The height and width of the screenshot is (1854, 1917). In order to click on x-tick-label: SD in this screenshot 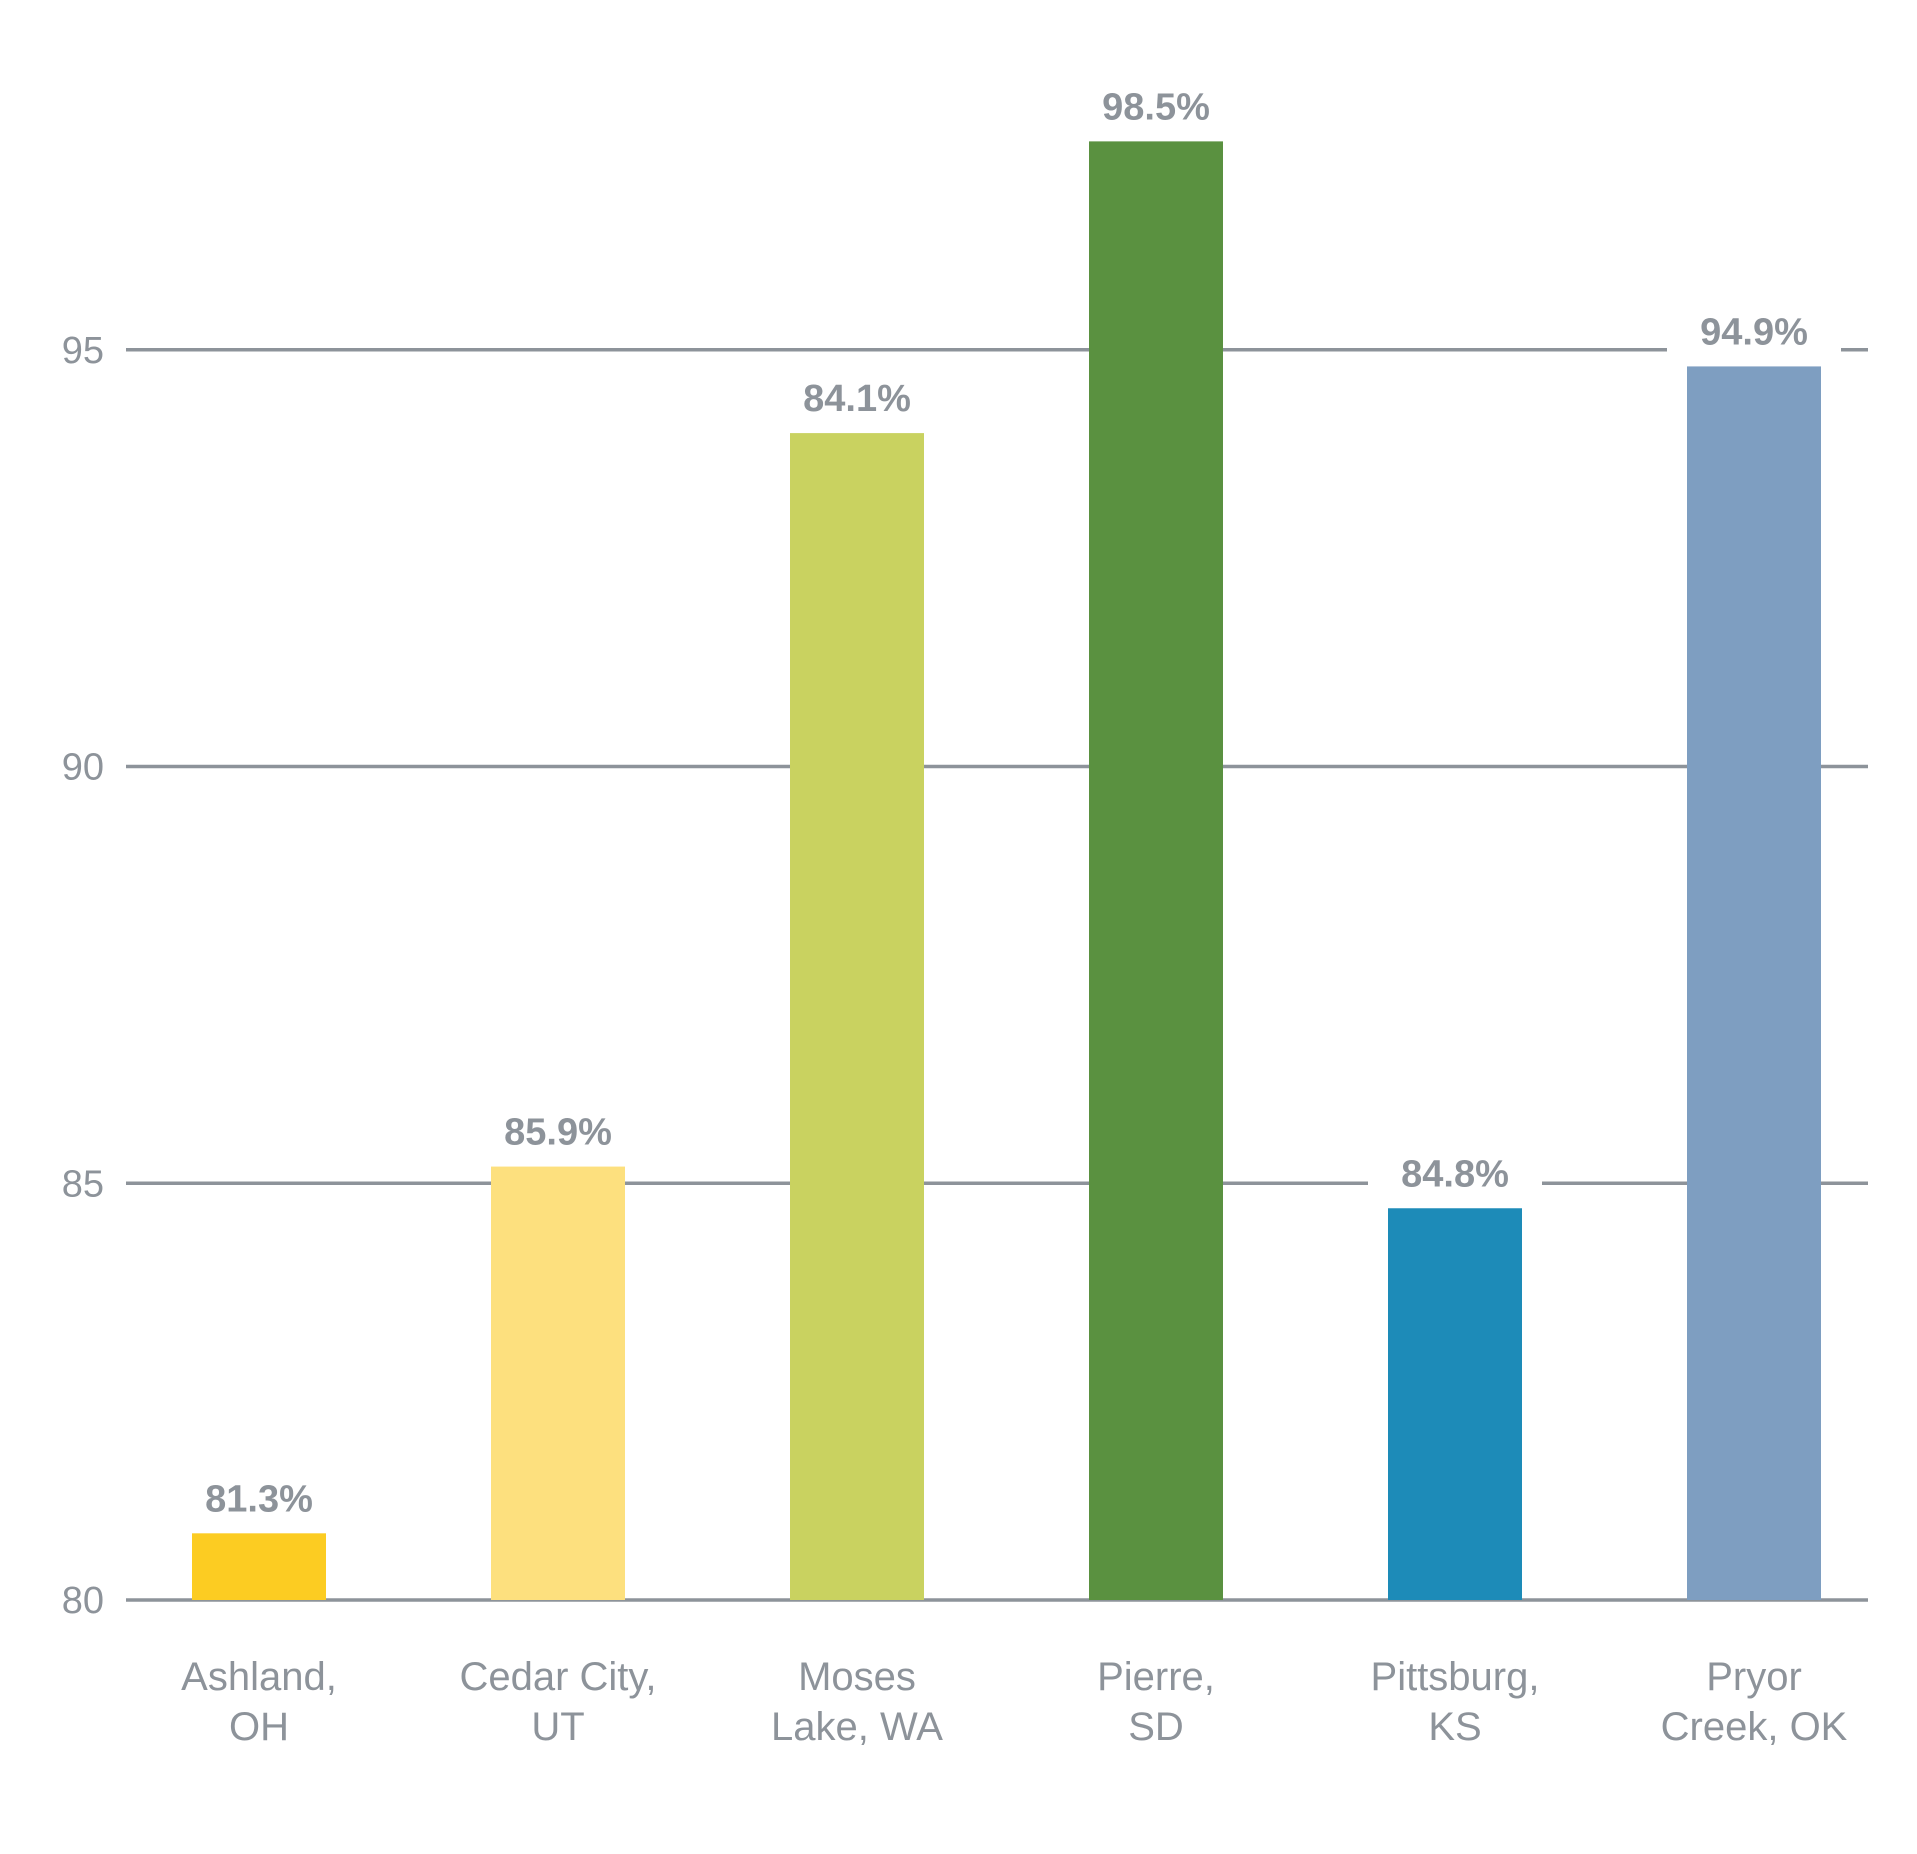, I will do `click(1156, 1727)`.